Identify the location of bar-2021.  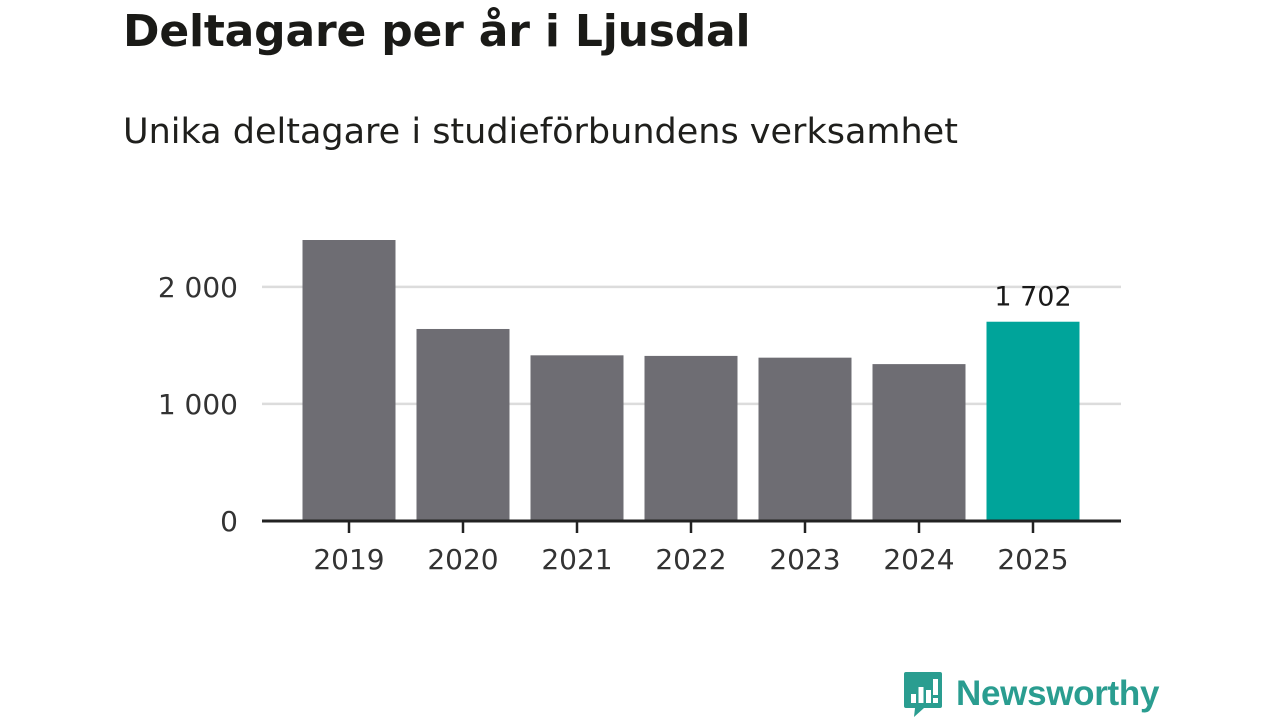
(577, 438).